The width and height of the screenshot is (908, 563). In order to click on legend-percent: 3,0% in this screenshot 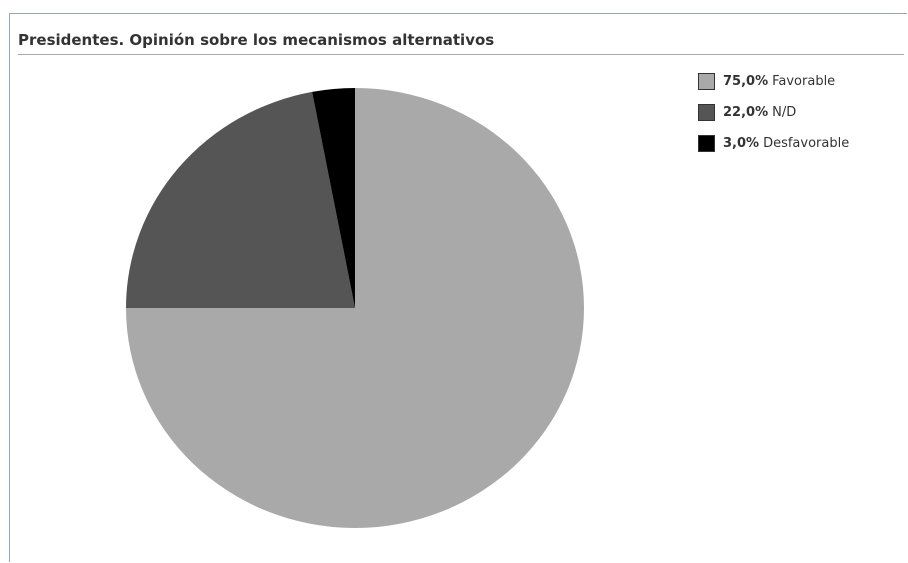, I will do `click(741, 143)`.